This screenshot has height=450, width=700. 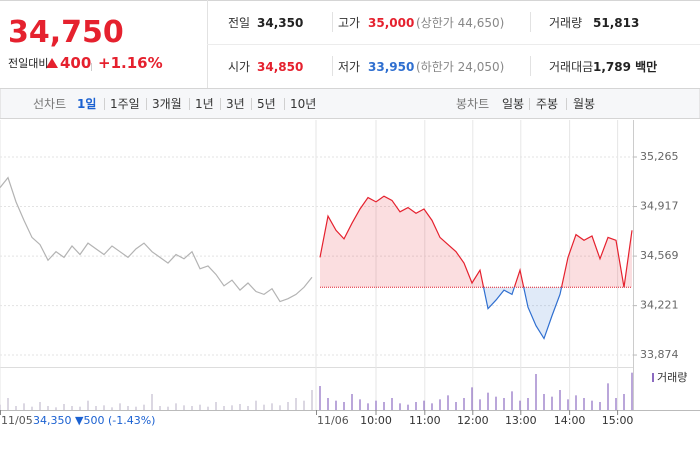 What do you see at coordinates (130, 63) in the screenshot?
I see `change-rate: +1.16%` at bounding box center [130, 63].